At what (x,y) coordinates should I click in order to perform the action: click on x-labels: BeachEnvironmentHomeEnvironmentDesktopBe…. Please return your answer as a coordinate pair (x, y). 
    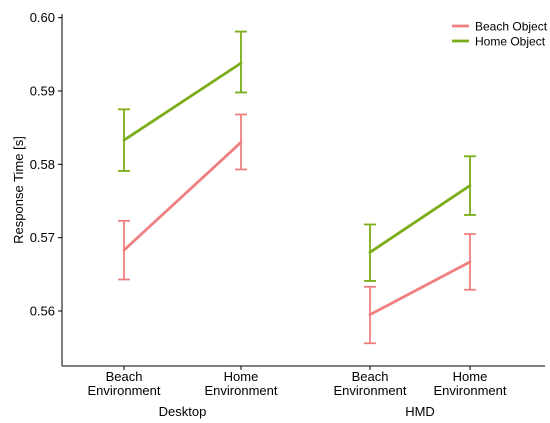
    Looking at the image, I should click on (297, 392).